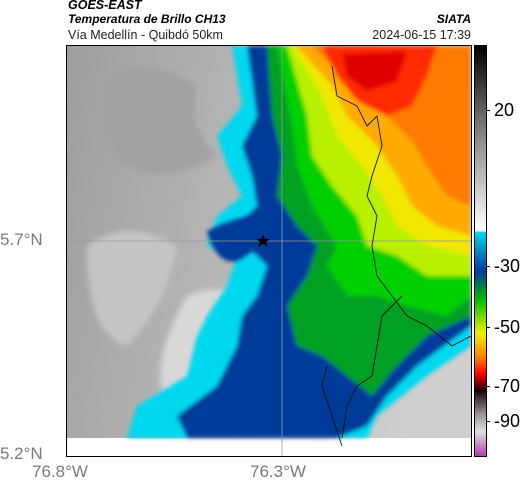  What do you see at coordinates (278, 471) in the screenshot?
I see `lon-label-76-3: 76.3°W` at bounding box center [278, 471].